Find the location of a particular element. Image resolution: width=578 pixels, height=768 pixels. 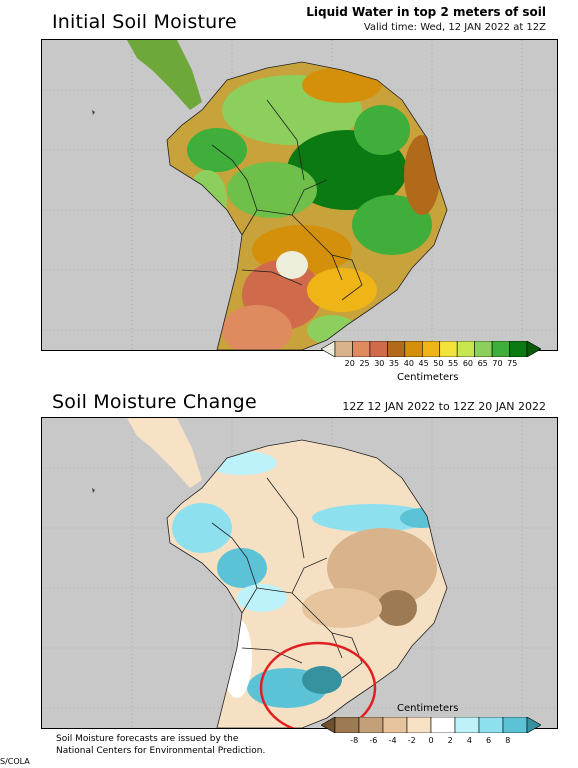

bottom-colorbar-tick-label: -2 is located at coordinates (411, 740).